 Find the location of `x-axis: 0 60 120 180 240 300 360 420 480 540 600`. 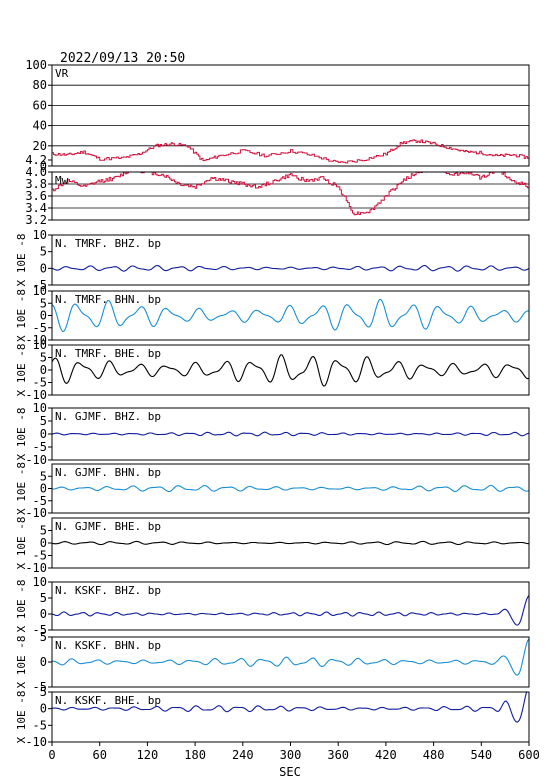

x-axis: 0 60 120 180 240 300 360 420 480 540 600 is located at coordinates (294, 752).